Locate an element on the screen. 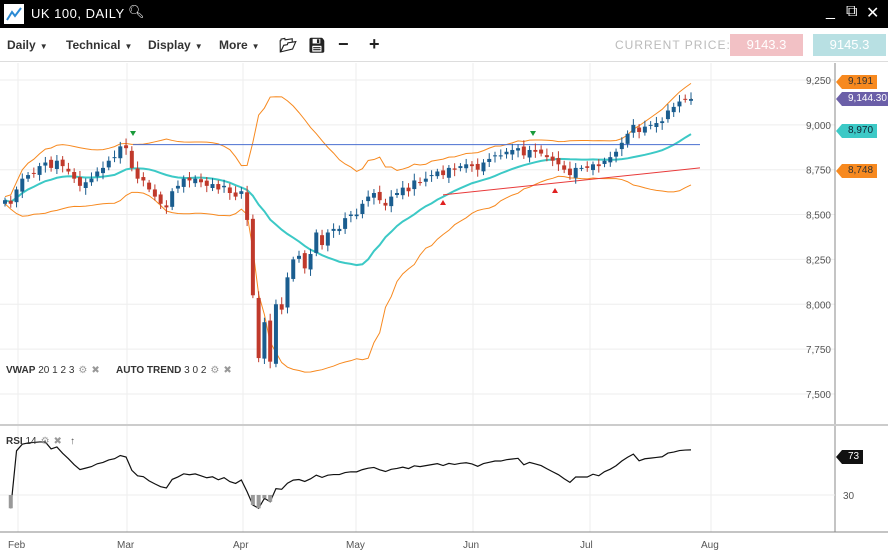 The image size is (888, 555). menu-daily: Daily ▼ is located at coordinates (27, 45).